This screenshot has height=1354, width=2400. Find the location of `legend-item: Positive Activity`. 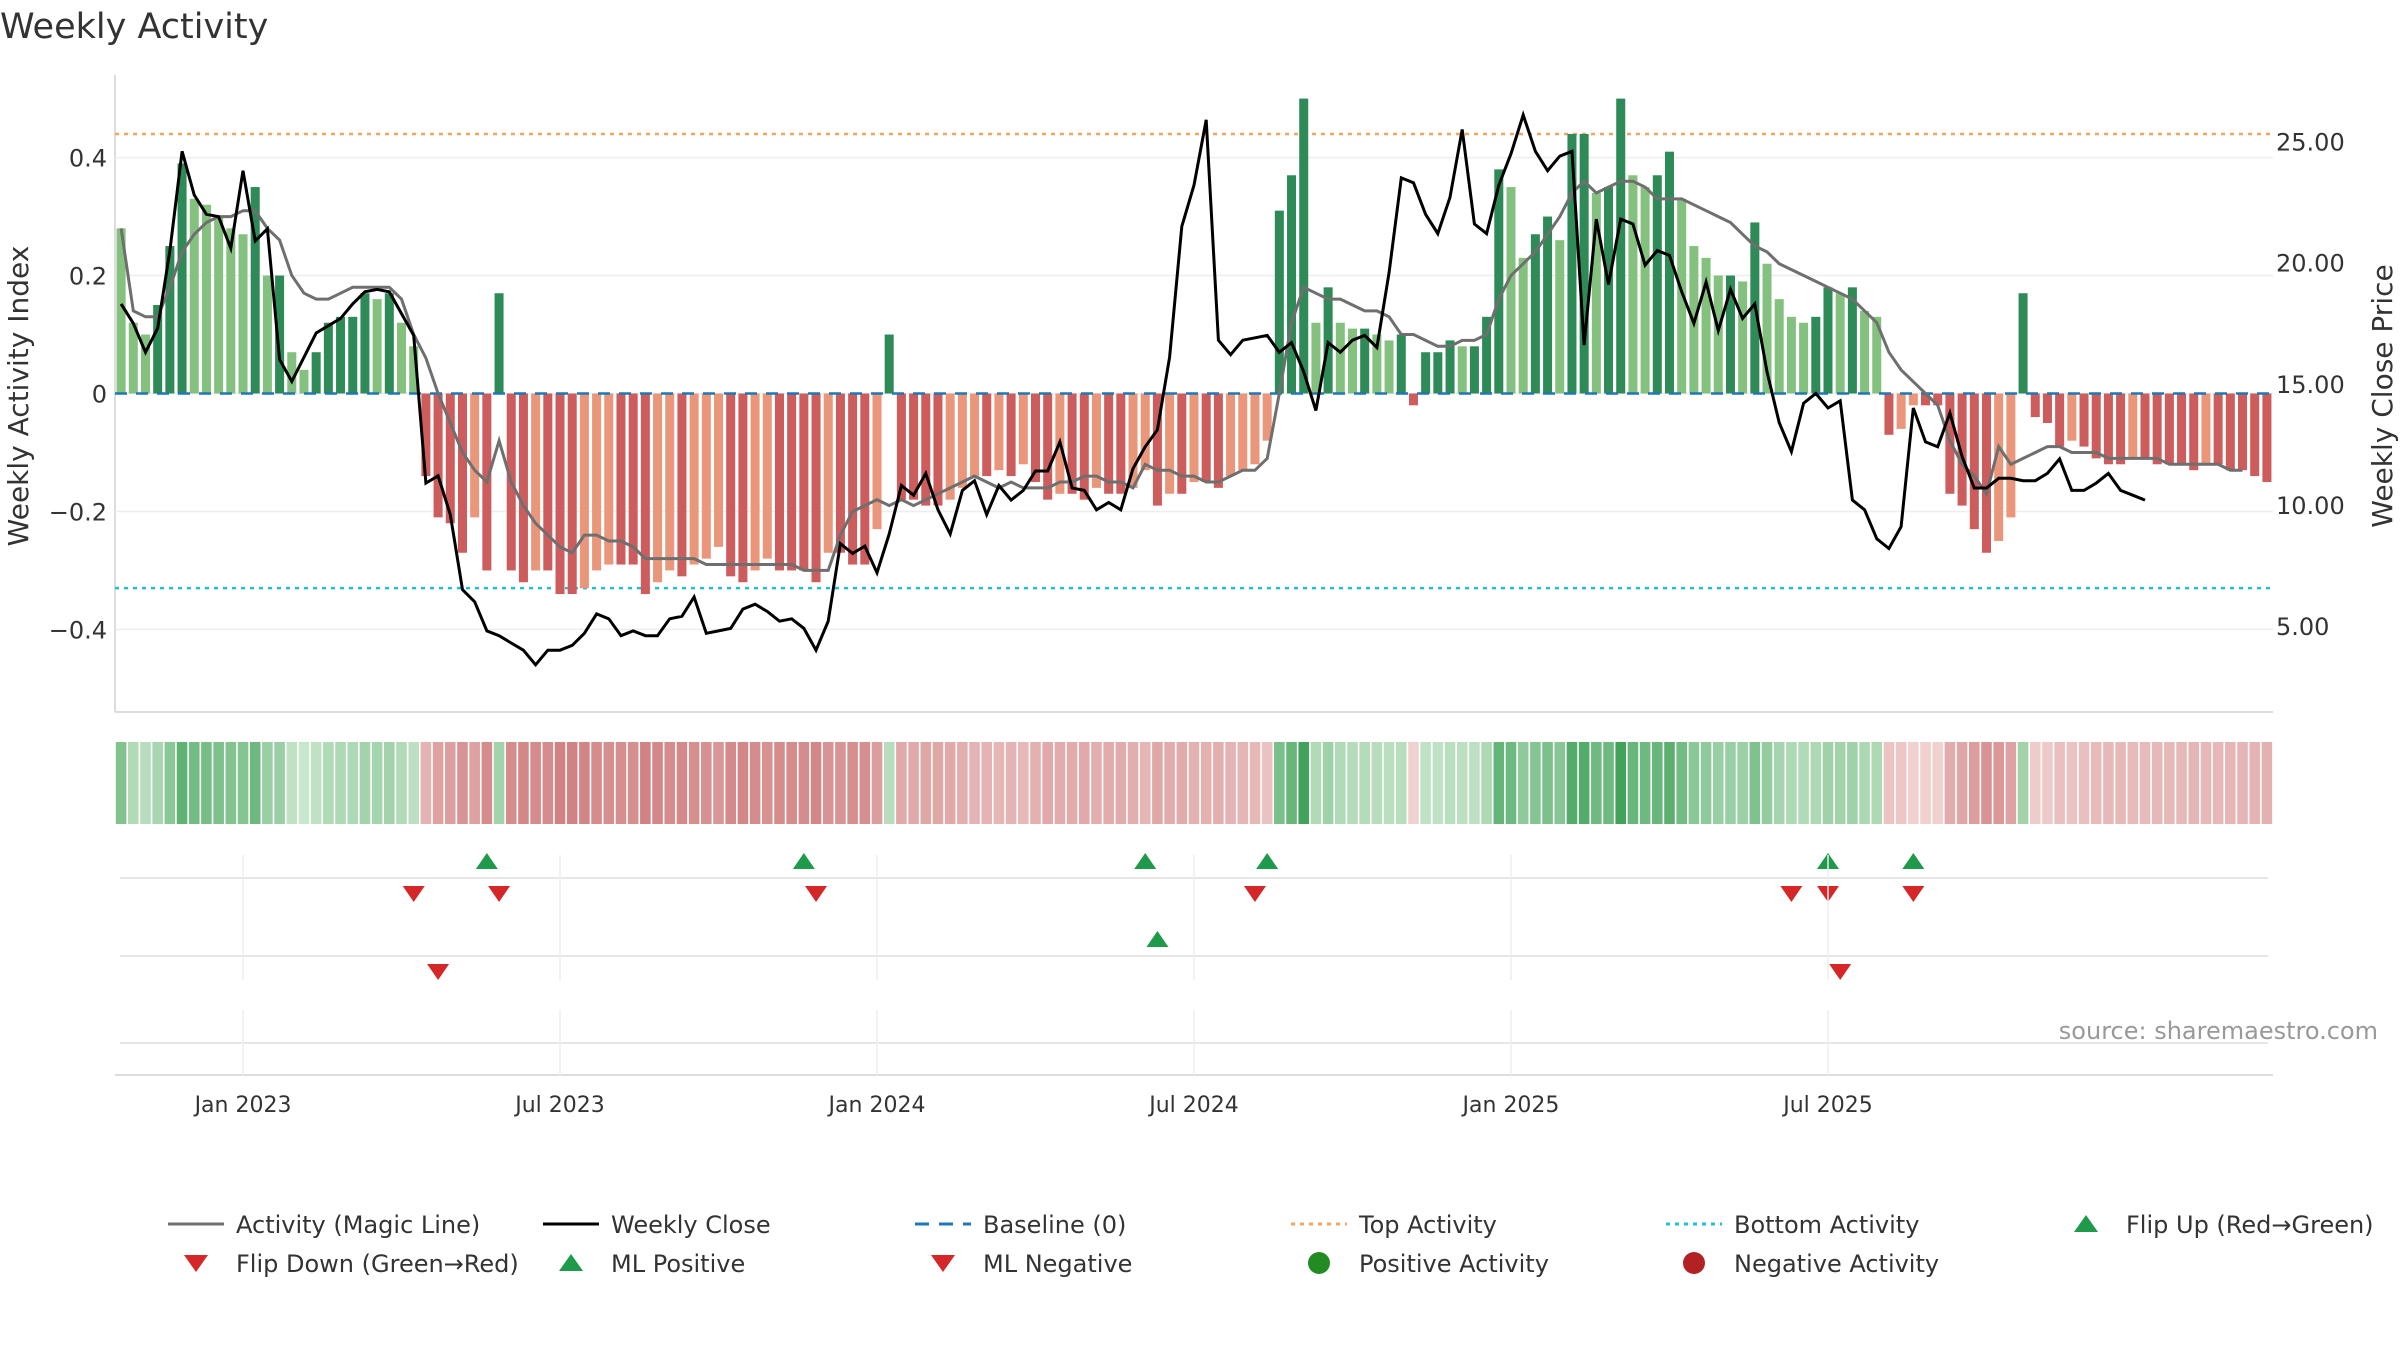

legend-item: Positive Activity is located at coordinates (1428, 1264).